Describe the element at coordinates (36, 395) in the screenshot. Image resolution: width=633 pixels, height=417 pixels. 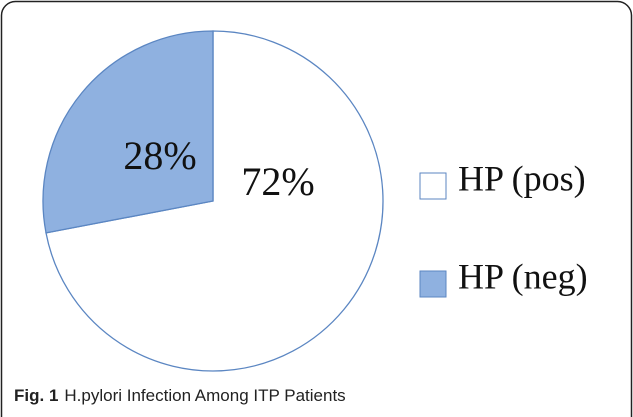
I see `figure-label: Fig. 1` at that location.